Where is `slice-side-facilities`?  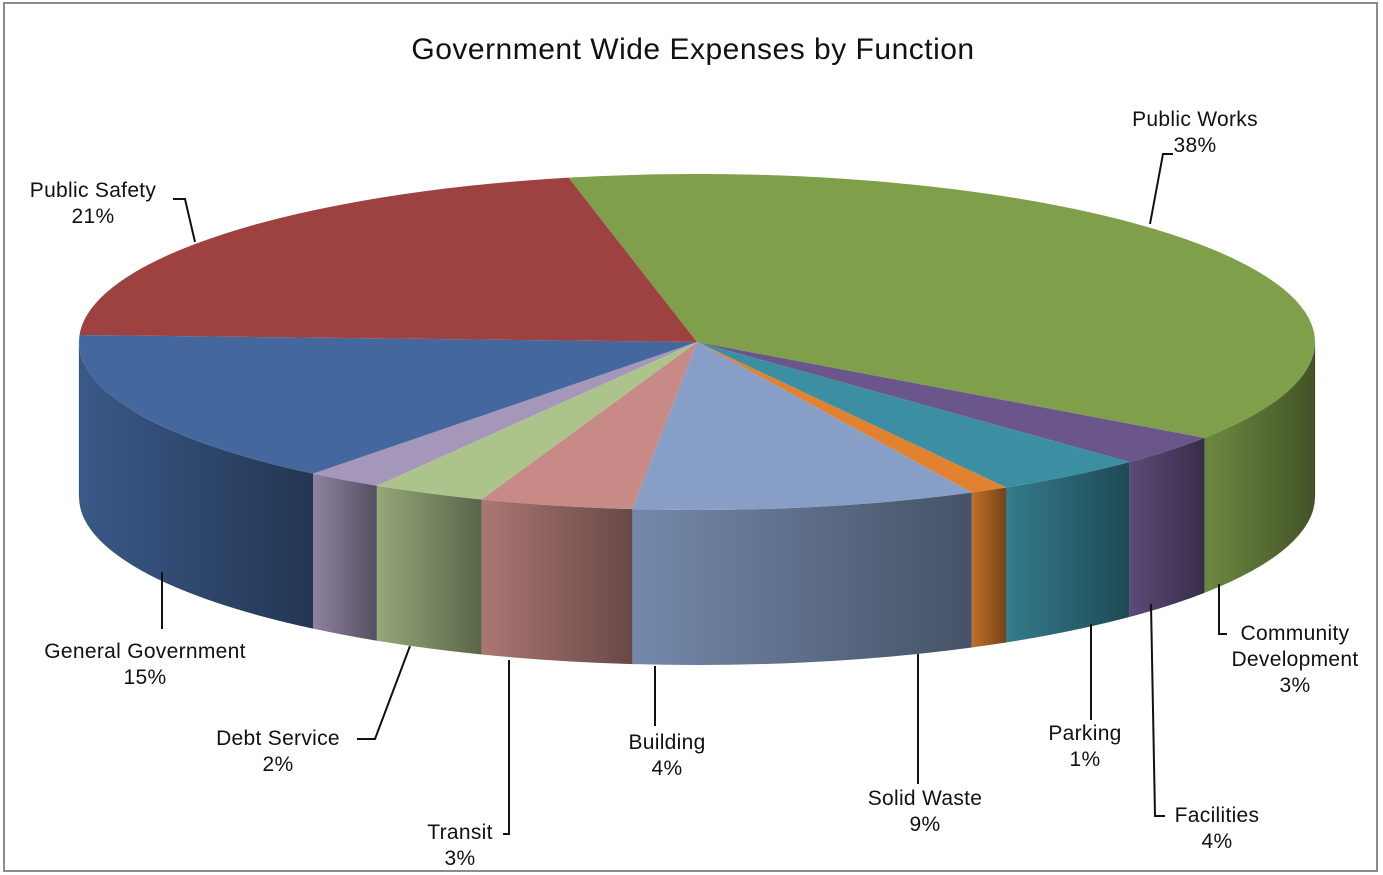 slice-side-facilities is located at coordinates (1068, 552).